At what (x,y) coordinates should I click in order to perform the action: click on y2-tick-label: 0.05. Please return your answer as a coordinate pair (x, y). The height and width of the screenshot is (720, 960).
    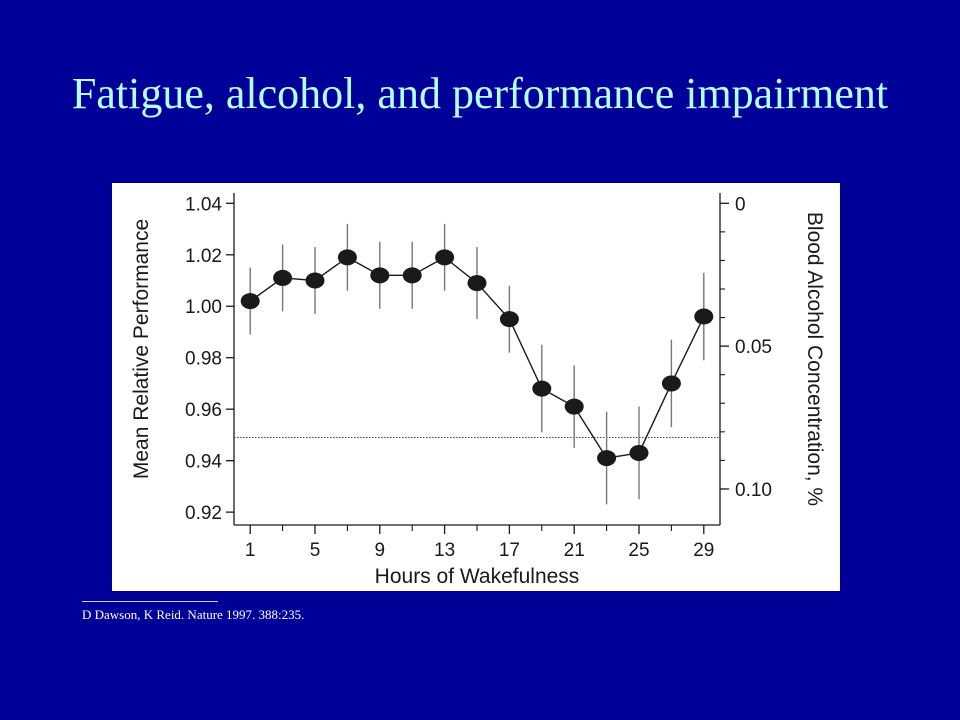
    Looking at the image, I should click on (753, 347).